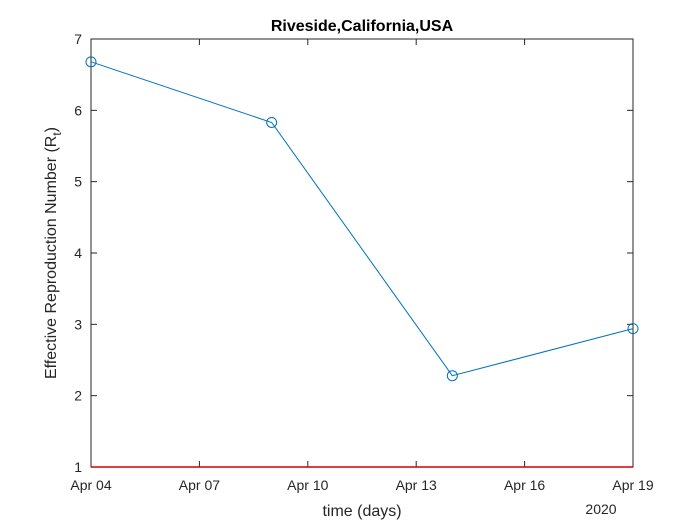 The image size is (700, 525). What do you see at coordinates (78, 39) in the screenshot?
I see `y-tick-label: 7` at bounding box center [78, 39].